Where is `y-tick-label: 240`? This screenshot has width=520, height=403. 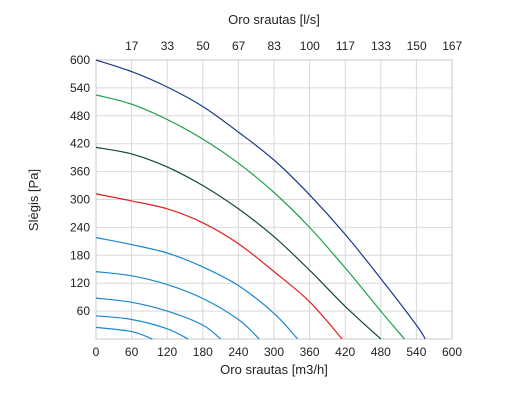
y-tick-label: 240 is located at coordinates (80, 227).